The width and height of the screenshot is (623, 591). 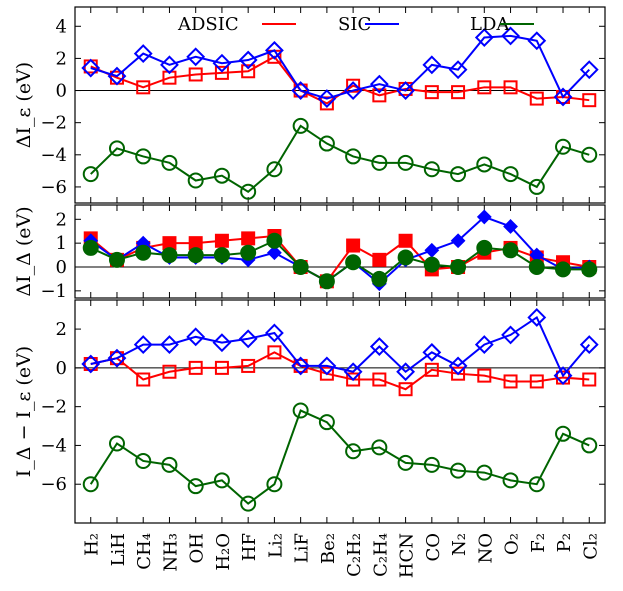 I want to click on y-axis-label: ΔI_Δ (eV), so click(x=24, y=251).